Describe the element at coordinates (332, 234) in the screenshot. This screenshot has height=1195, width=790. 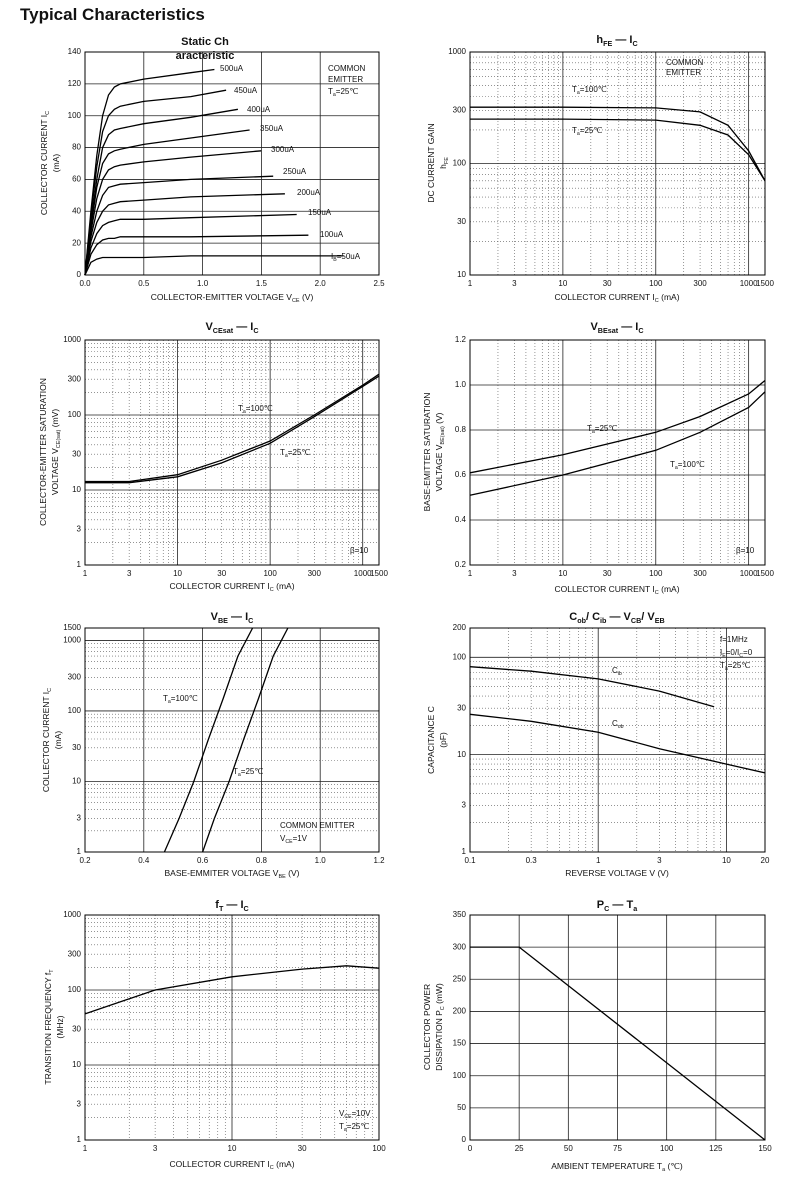
I see `text-segment: 100uA` at that location.